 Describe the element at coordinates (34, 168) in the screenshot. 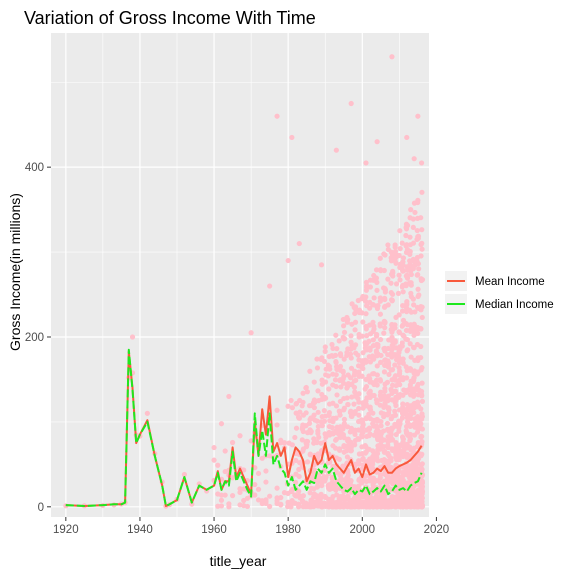

I see `y-tick-label: 400` at that location.